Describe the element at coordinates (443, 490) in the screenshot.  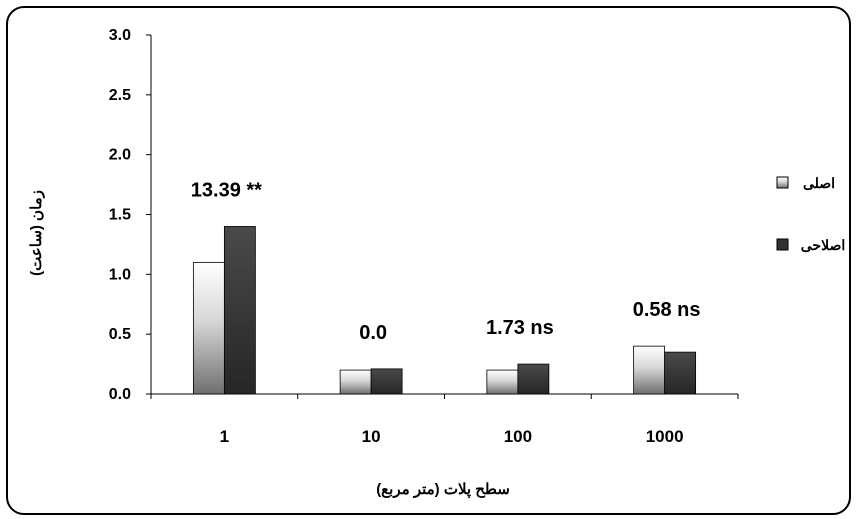
I see `x-axis-title: سطح پلات (متر مربع)` at that location.